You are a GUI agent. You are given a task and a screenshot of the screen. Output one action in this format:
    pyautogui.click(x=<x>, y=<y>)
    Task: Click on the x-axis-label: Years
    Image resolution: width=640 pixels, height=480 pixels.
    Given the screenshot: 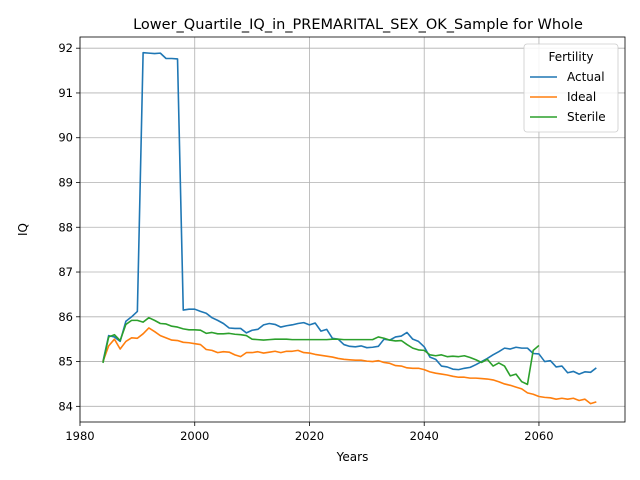 What is the action you would take?
    pyautogui.click(x=352, y=457)
    